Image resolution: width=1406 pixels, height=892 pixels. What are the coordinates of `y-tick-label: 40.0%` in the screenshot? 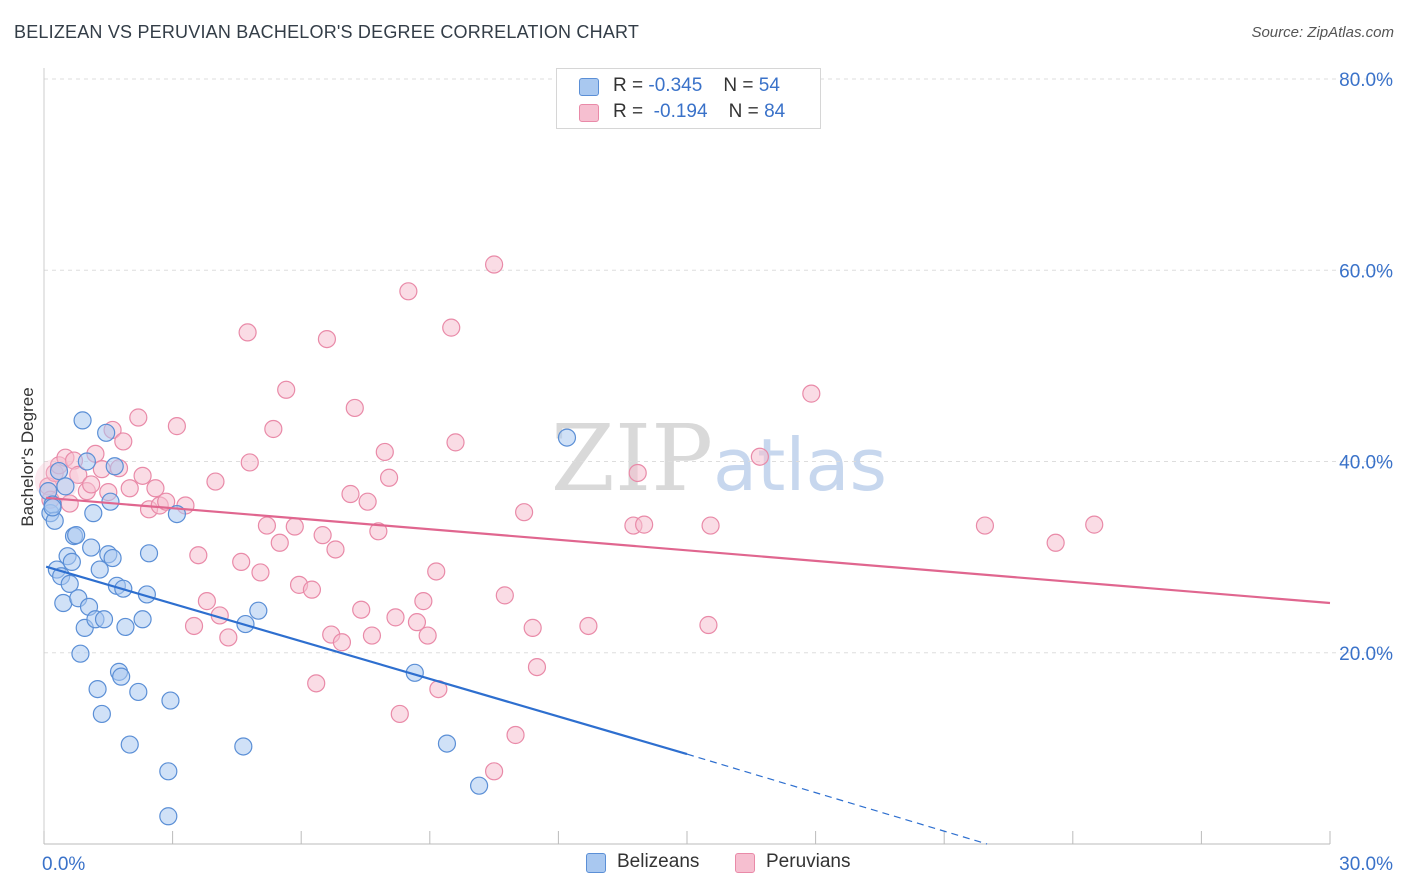 It's located at (1366, 463).